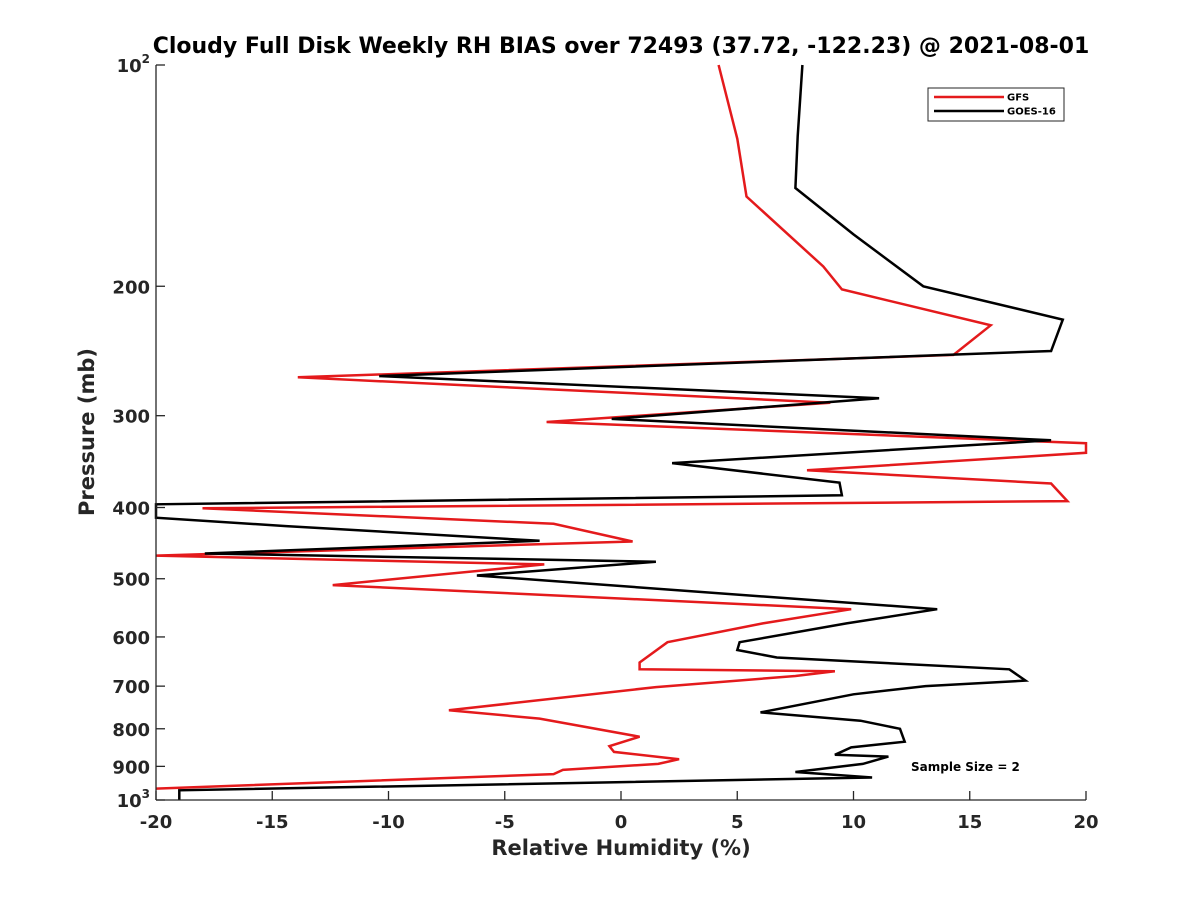  I want to click on y-tick-label: 600, so click(131, 638).